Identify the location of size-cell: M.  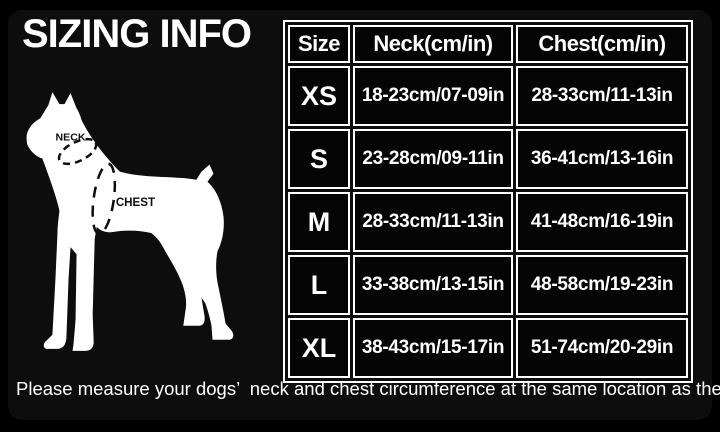
(319, 222).